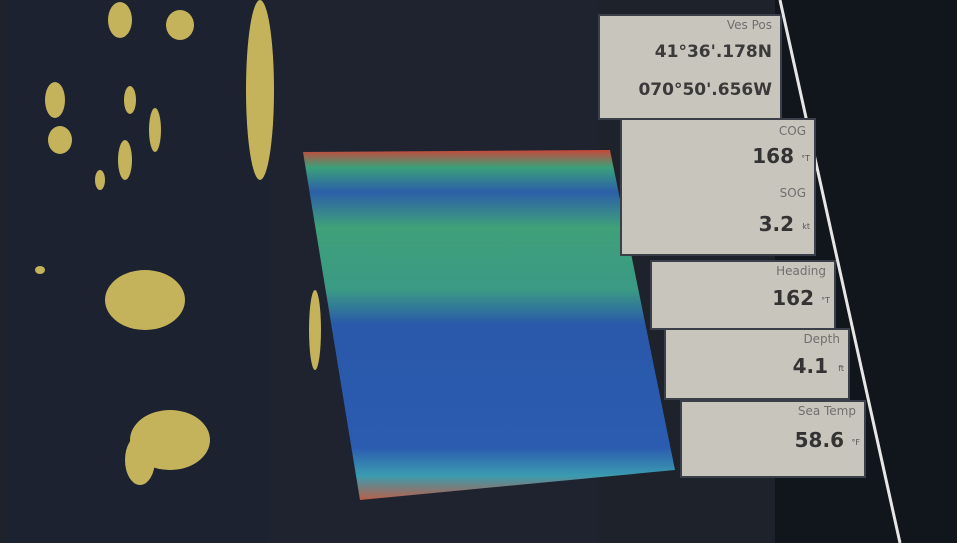  What do you see at coordinates (825, 300) in the screenshot?
I see `heading-unit: °T` at bounding box center [825, 300].